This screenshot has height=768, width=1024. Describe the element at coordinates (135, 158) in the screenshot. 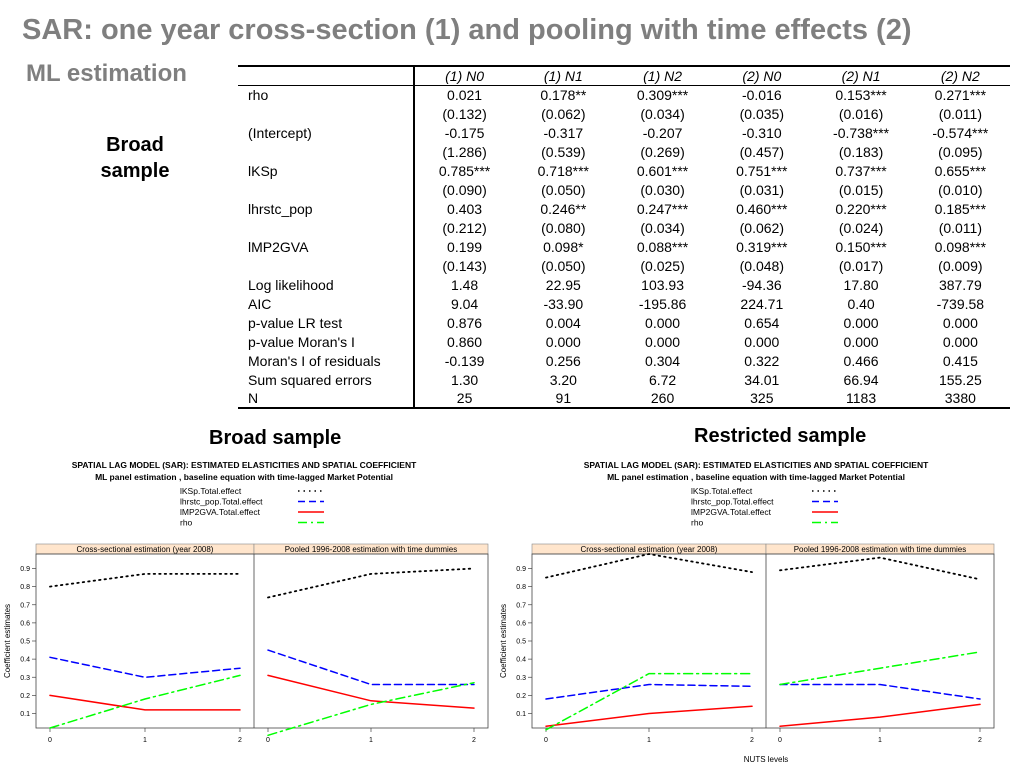

I see `side-label: Broad sample` at that location.